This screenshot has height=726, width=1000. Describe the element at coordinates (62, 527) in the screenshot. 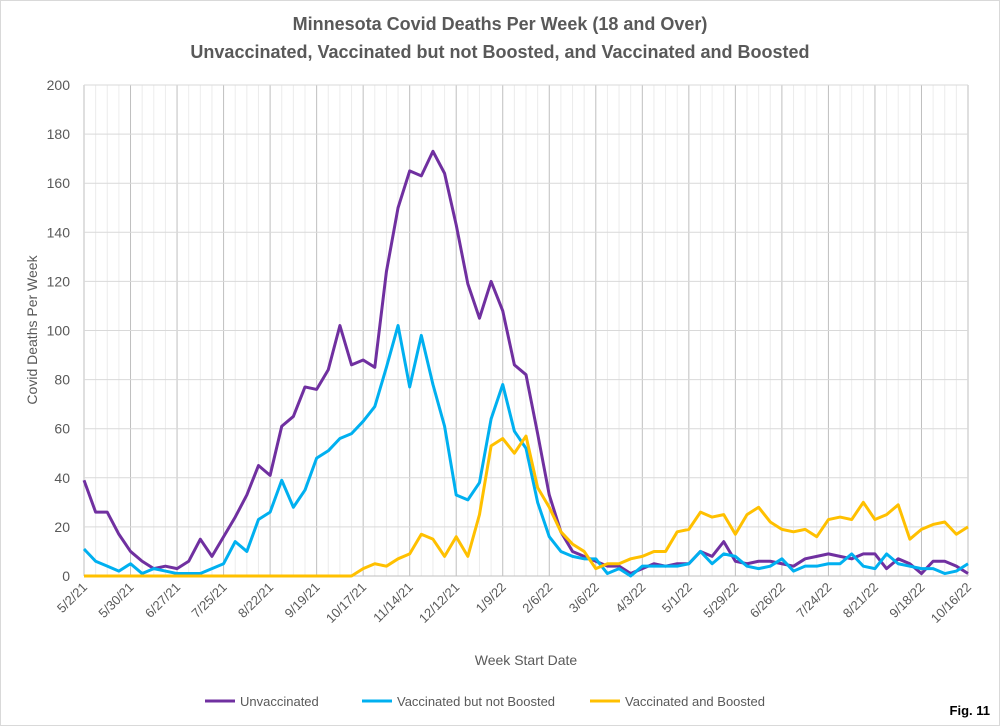

I see `y-tick-label: 20` at that location.